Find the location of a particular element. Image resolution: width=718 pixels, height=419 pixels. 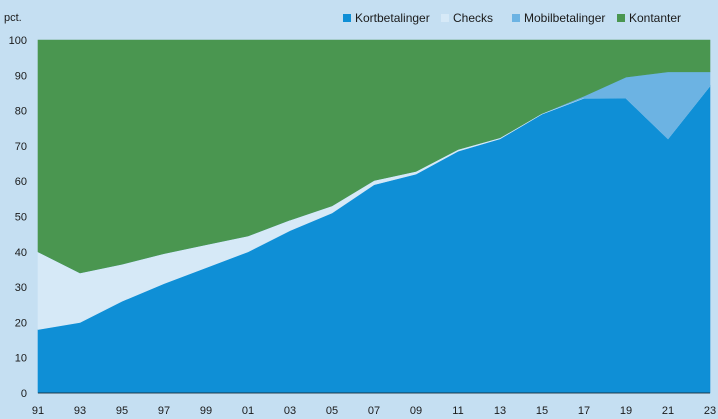

x-tick-label: 95 is located at coordinates (122, 411).